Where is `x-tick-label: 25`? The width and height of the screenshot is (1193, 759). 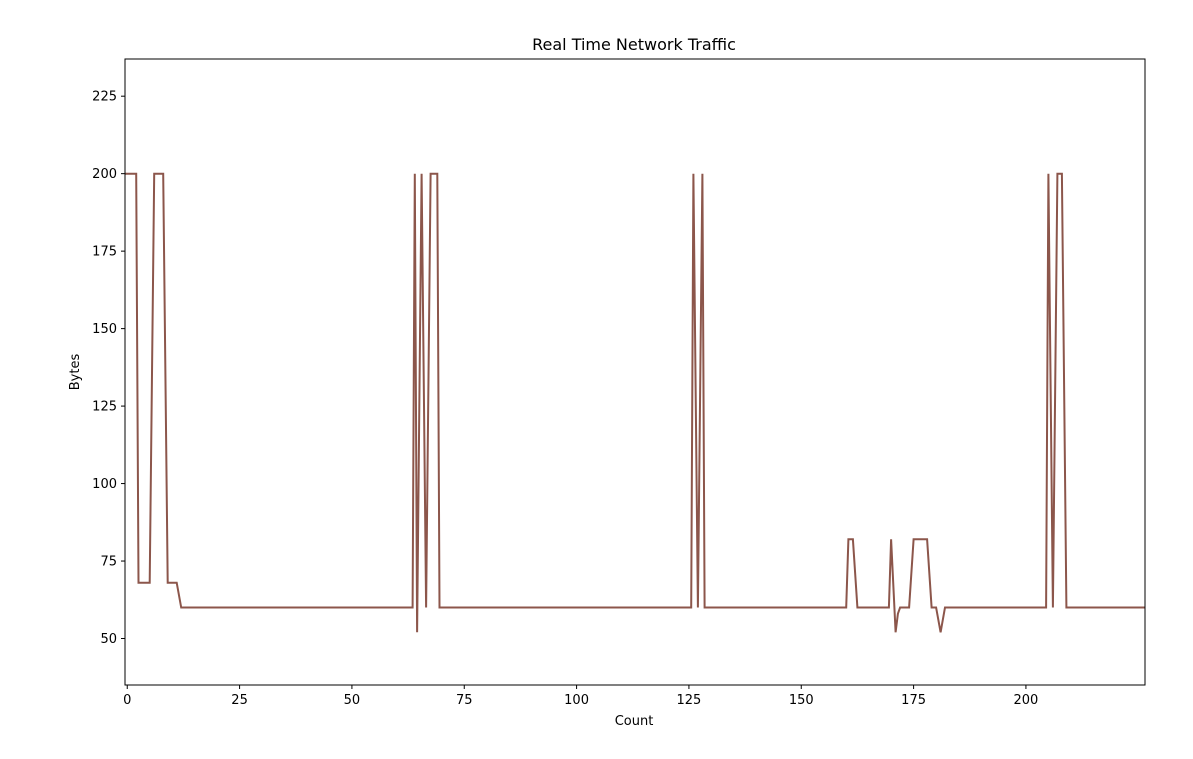
x-tick-label: 25 is located at coordinates (239, 700).